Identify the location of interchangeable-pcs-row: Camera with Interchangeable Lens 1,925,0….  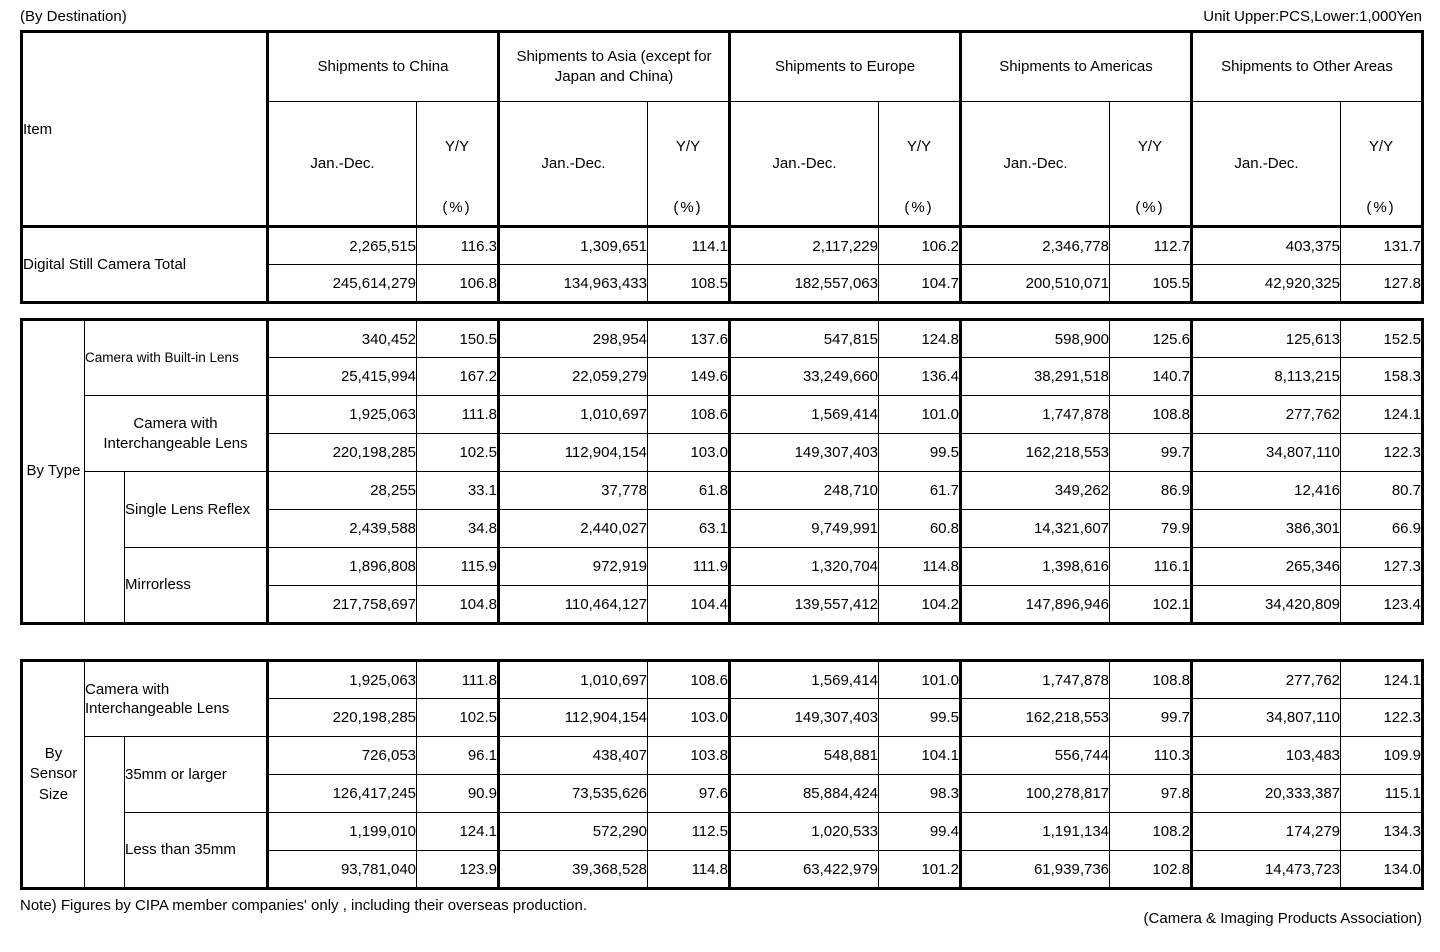
(723, 433).